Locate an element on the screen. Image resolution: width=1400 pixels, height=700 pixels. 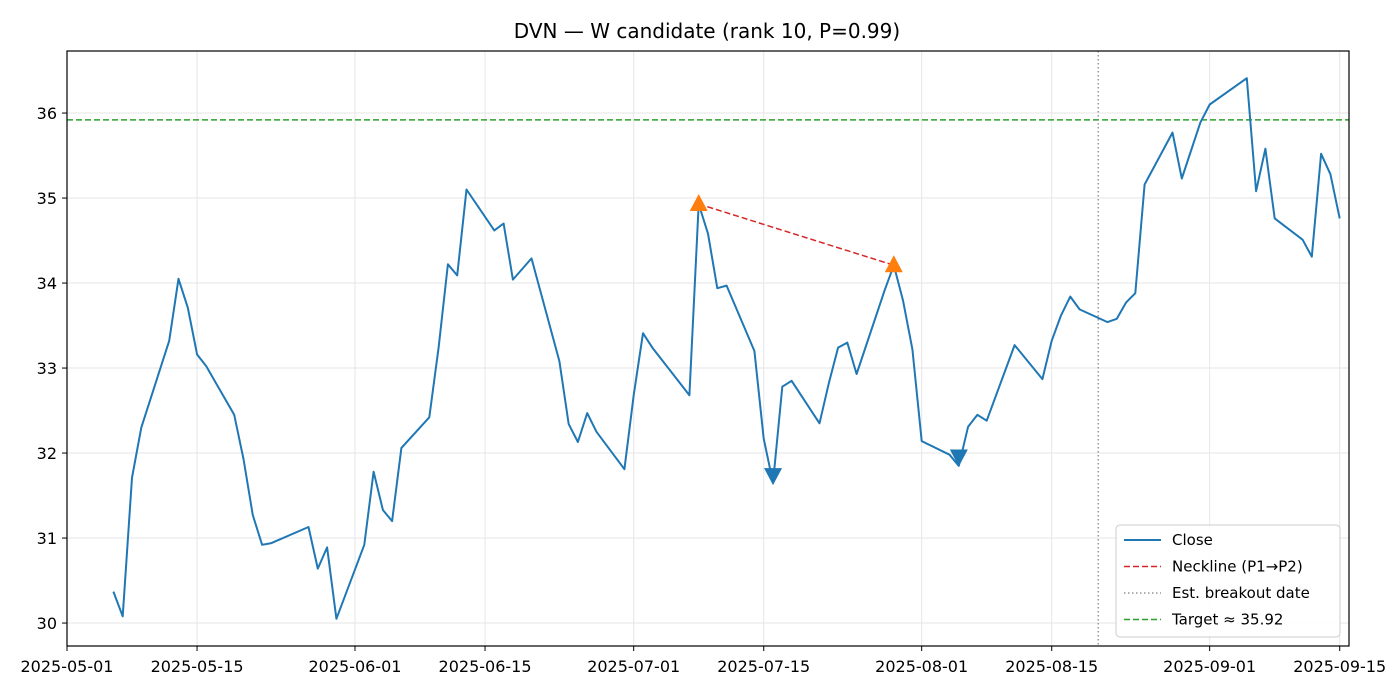
x-tick-label: 2025-08-15 is located at coordinates (1051, 666).